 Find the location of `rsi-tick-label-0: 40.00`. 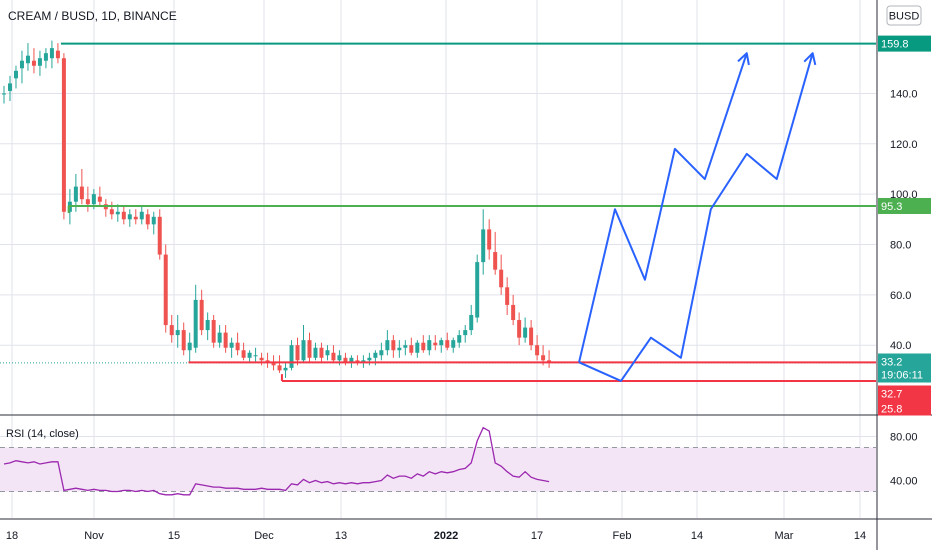

rsi-tick-label-0: 40.00 is located at coordinates (904, 482).